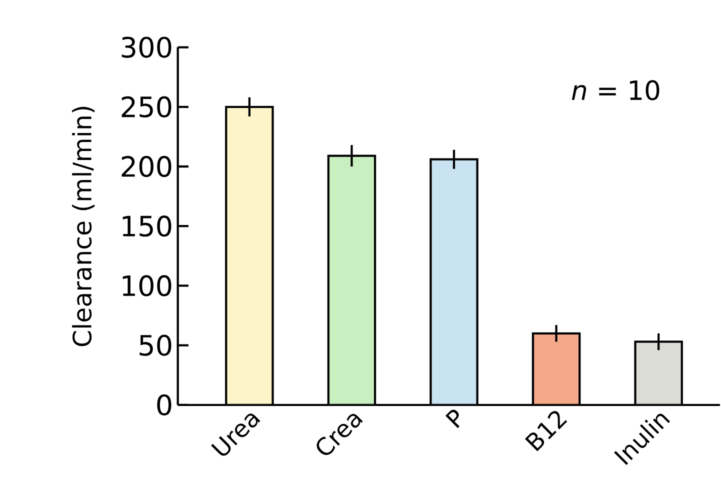 The image size is (721, 490). I want to click on y-tick-label: 150, so click(147, 226).